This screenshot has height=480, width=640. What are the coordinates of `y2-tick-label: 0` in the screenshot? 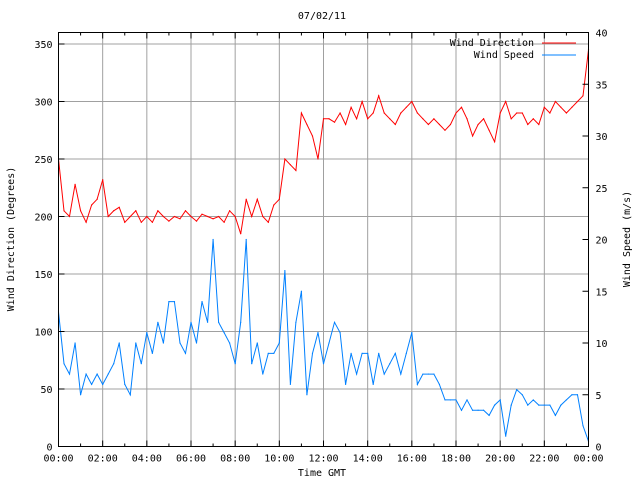 It's located at (599, 448).